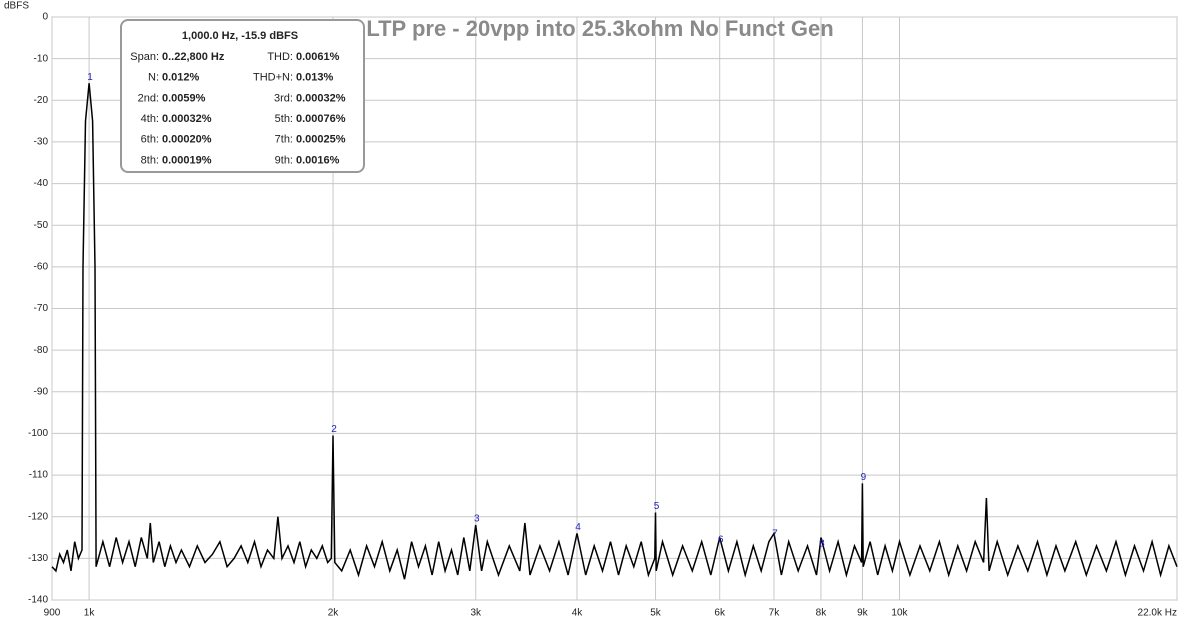 Image resolution: width=1200 pixels, height=624 pixels. What do you see at coordinates (38, 558) in the screenshot?
I see `y-tick-label: -130` at bounding box center [38, 558].